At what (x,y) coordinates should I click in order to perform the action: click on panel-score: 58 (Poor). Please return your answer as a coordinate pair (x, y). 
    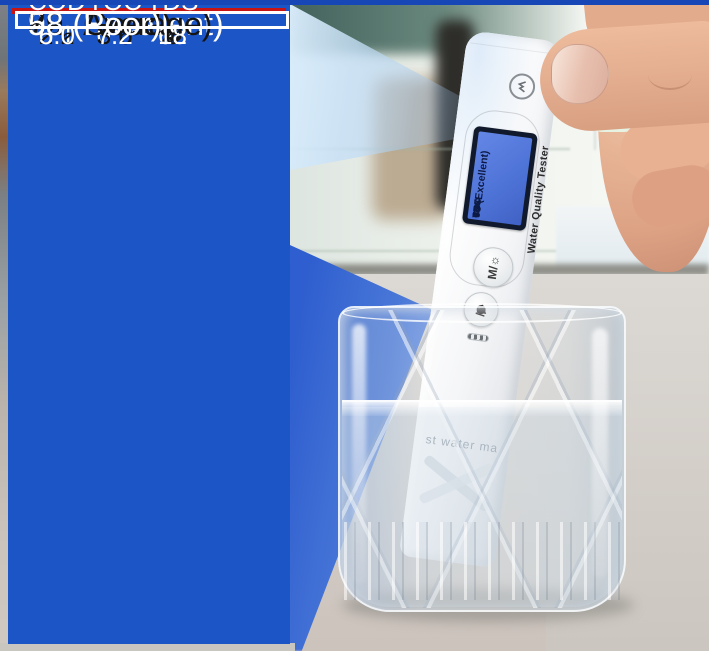
    Looking at the image, I should click on (95, 24).